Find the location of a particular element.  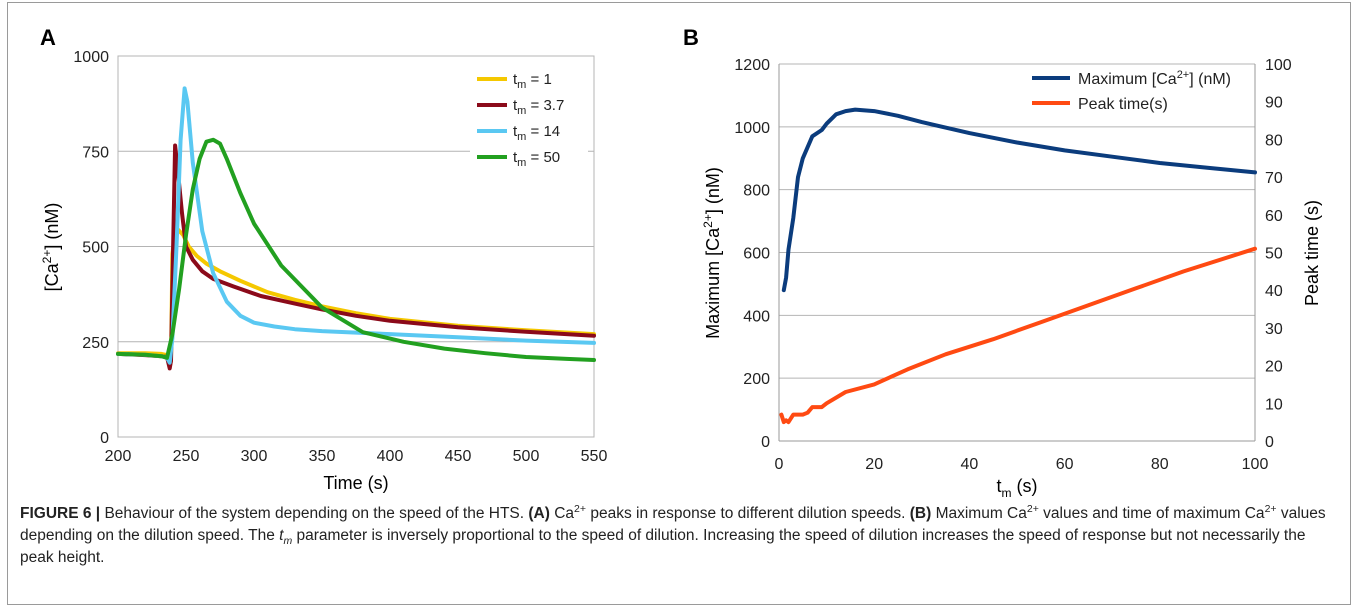

panel-b-legend-label: Maximum [Ca2+] (nM) is located at coordinates (1154, 78).